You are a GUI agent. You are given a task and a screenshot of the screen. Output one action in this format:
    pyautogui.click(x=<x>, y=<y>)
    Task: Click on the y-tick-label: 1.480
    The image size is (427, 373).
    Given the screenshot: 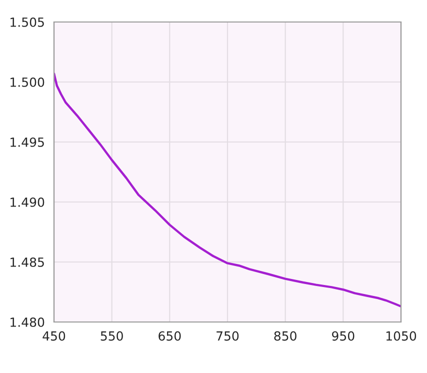 What is the action you would take?
    pyautogui.click(x=27, y=322)
    